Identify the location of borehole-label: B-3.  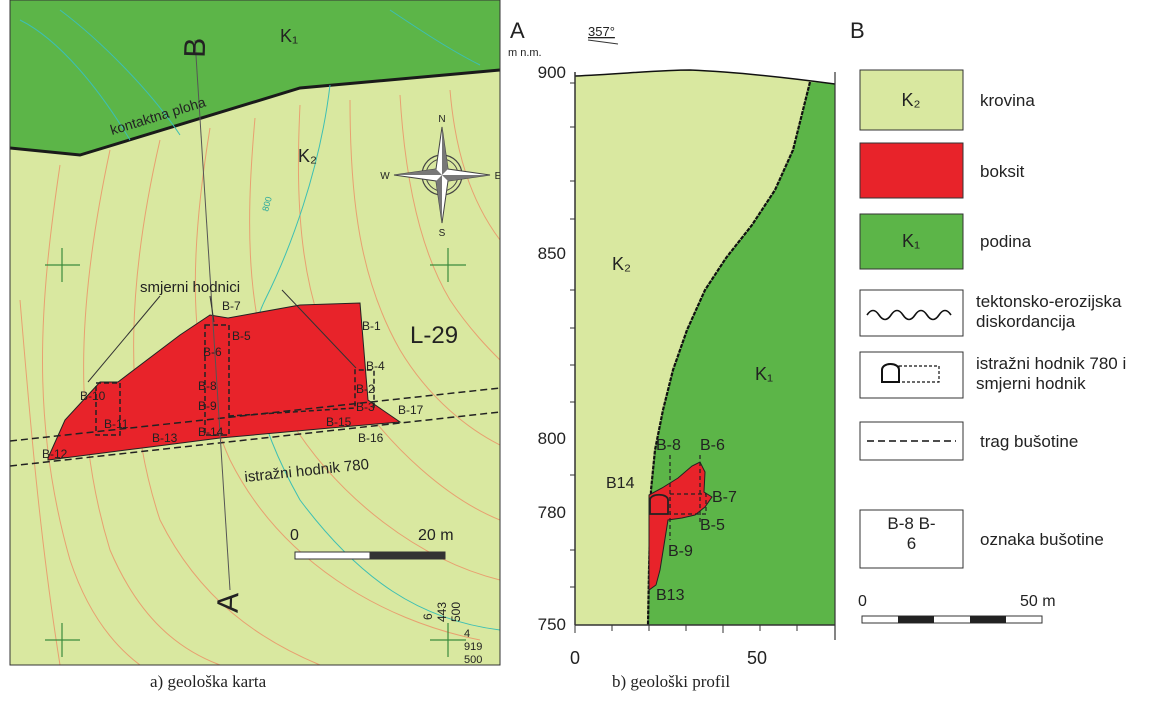
(365, 407).